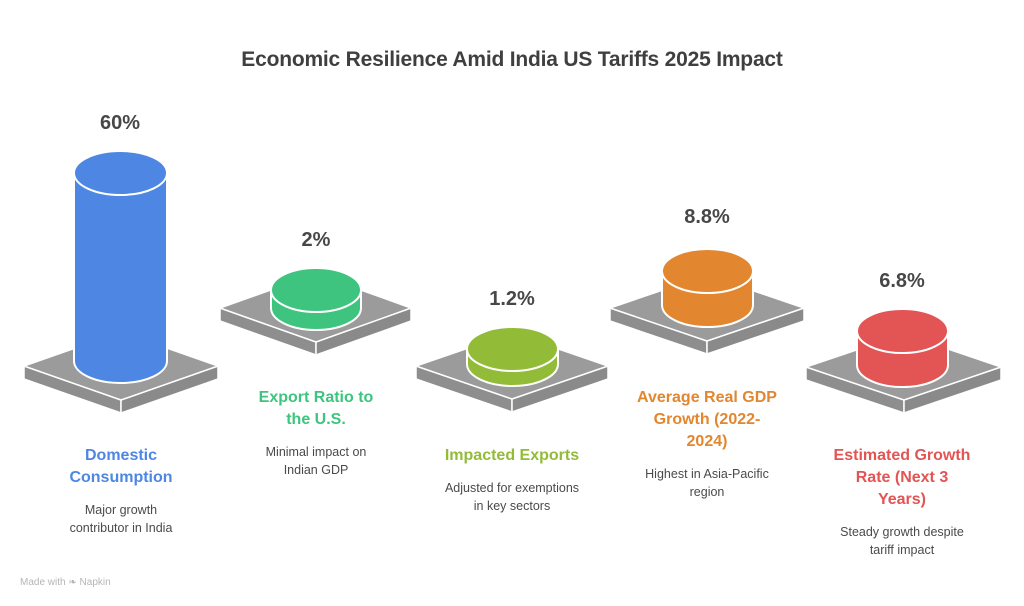 This screenshot has height=606, width=1024. Describe the element at coordinates (902, 541) in the screenshot. I see `caption-desc-5: Steady growth despite tariff impact` at that location.